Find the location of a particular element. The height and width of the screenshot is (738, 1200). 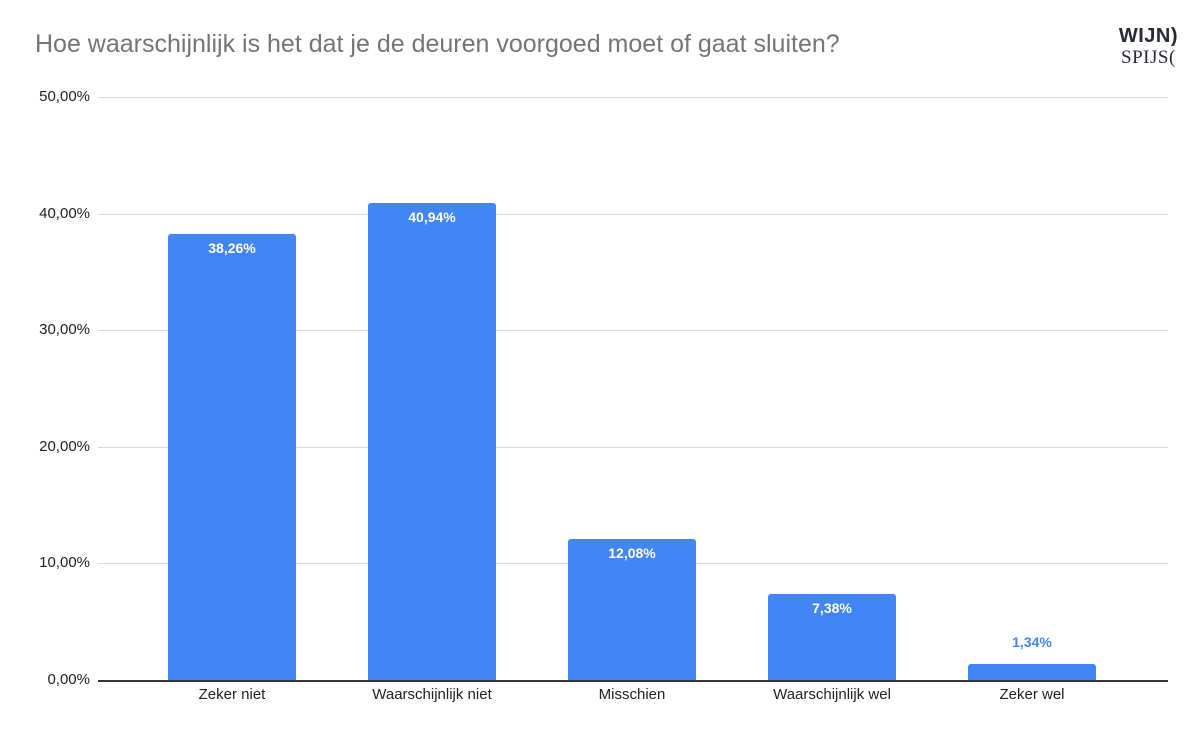

bar-value-label: 7,38% is located at coordinates (832, 607).